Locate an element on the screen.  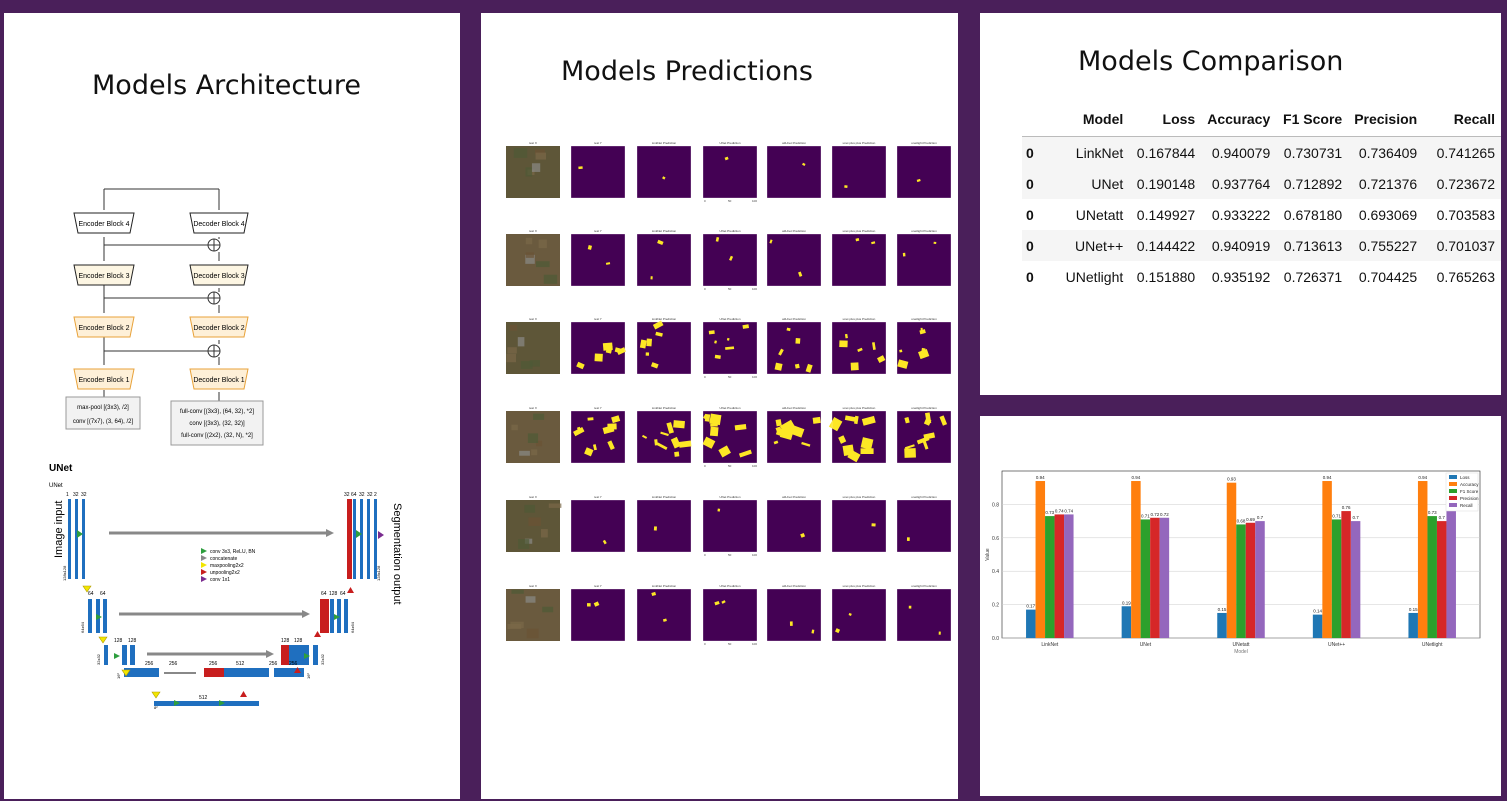
input-block-line-2: conv [(7x7), (3, 64), /2] is located at coordinates (103, 422).